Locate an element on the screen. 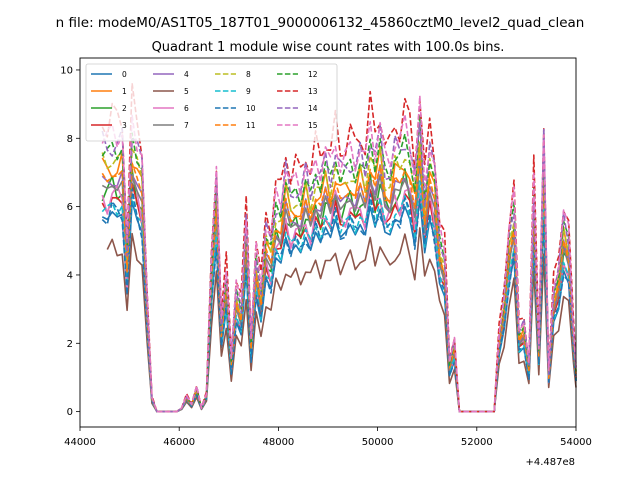 This screenshot has height=480, width=640. legend-label-2: 2 is located at coordinates (124, 108).